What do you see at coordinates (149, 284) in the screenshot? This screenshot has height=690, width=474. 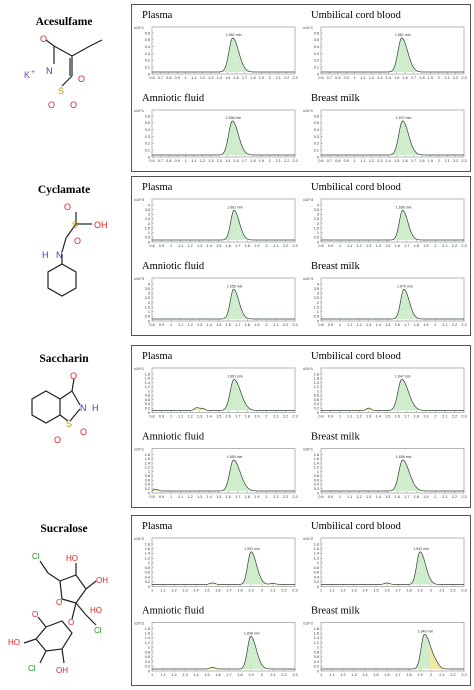 I see `y-tick-label: 4` at bounding box center [149, 284].